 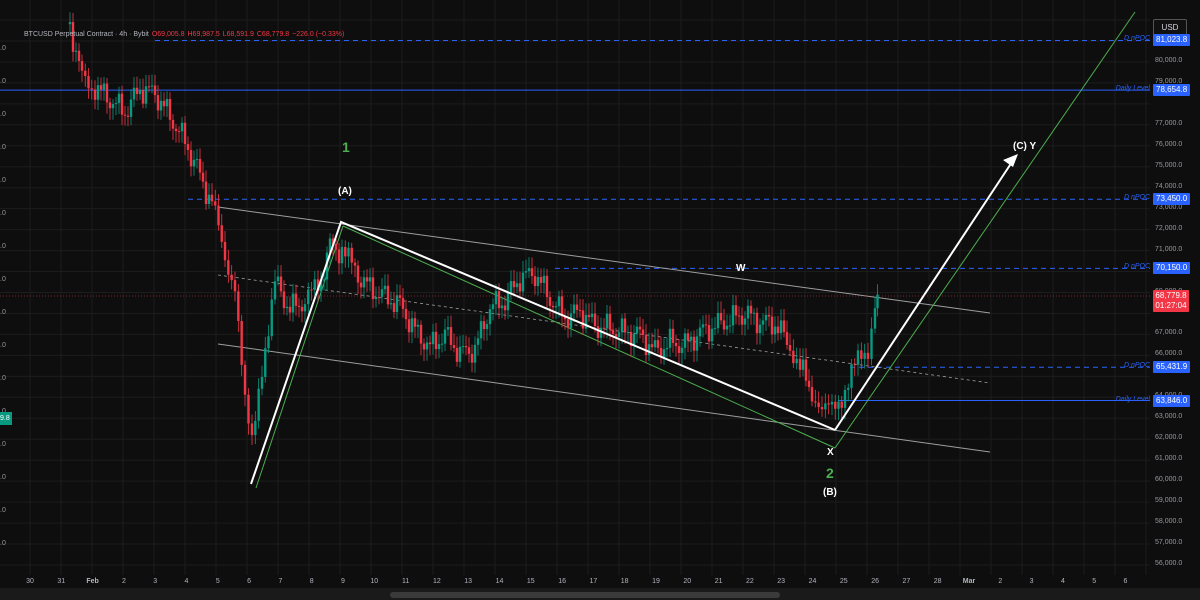 What do you see at coordinates (843, 581) in the screenshot?
I see `time-tick: 25` at bounding box center [843, 581].